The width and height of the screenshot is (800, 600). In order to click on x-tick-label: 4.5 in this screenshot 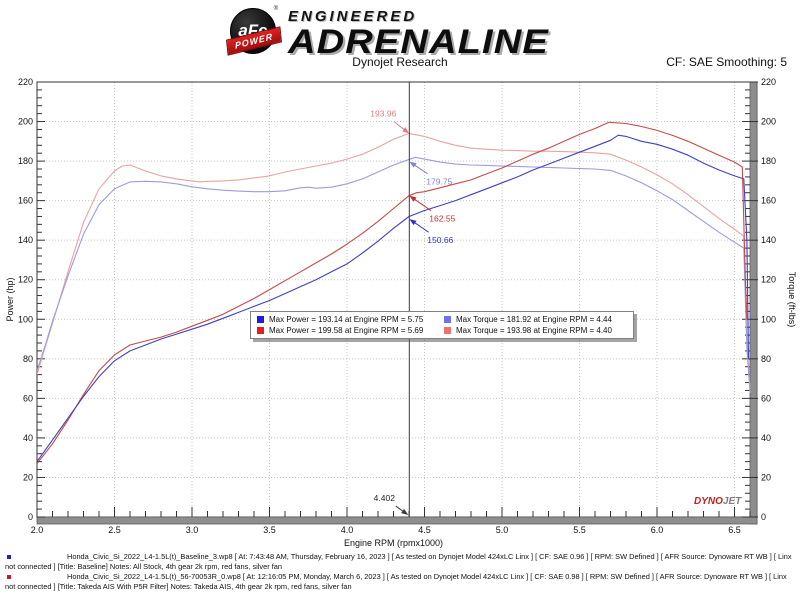, I will do `click(424, 530)`.